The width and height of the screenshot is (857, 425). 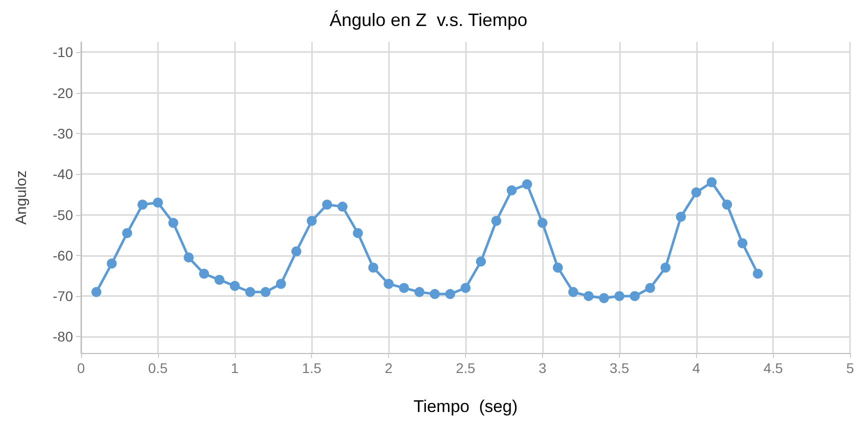 What do you see at coordinates (81, 368) in the screenshot?
I see `x-tick-label: 0` at bounding box center [81, 368].